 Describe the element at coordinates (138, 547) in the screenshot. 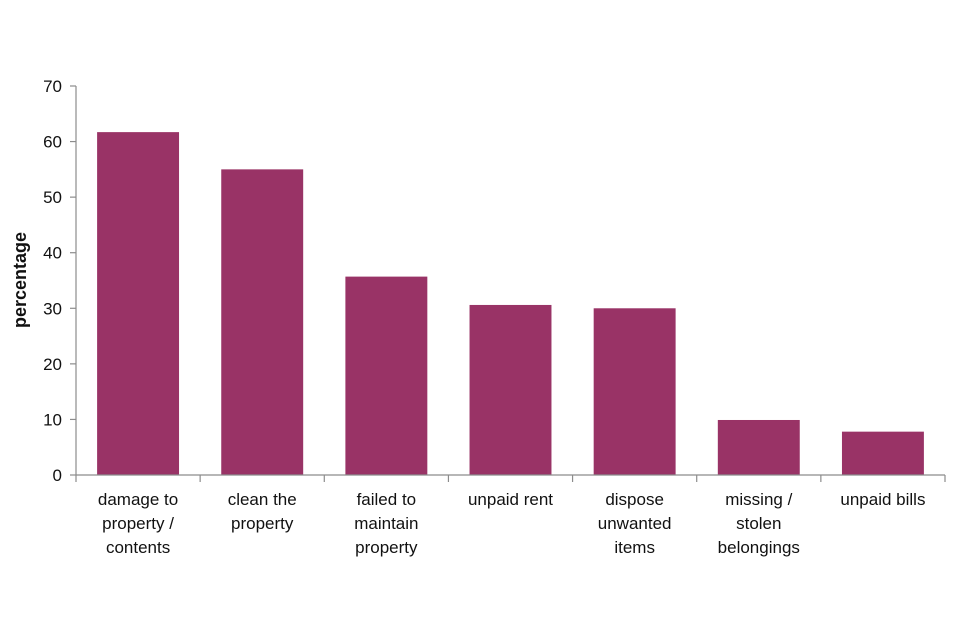

I see `category-label-line: contents` at that location.